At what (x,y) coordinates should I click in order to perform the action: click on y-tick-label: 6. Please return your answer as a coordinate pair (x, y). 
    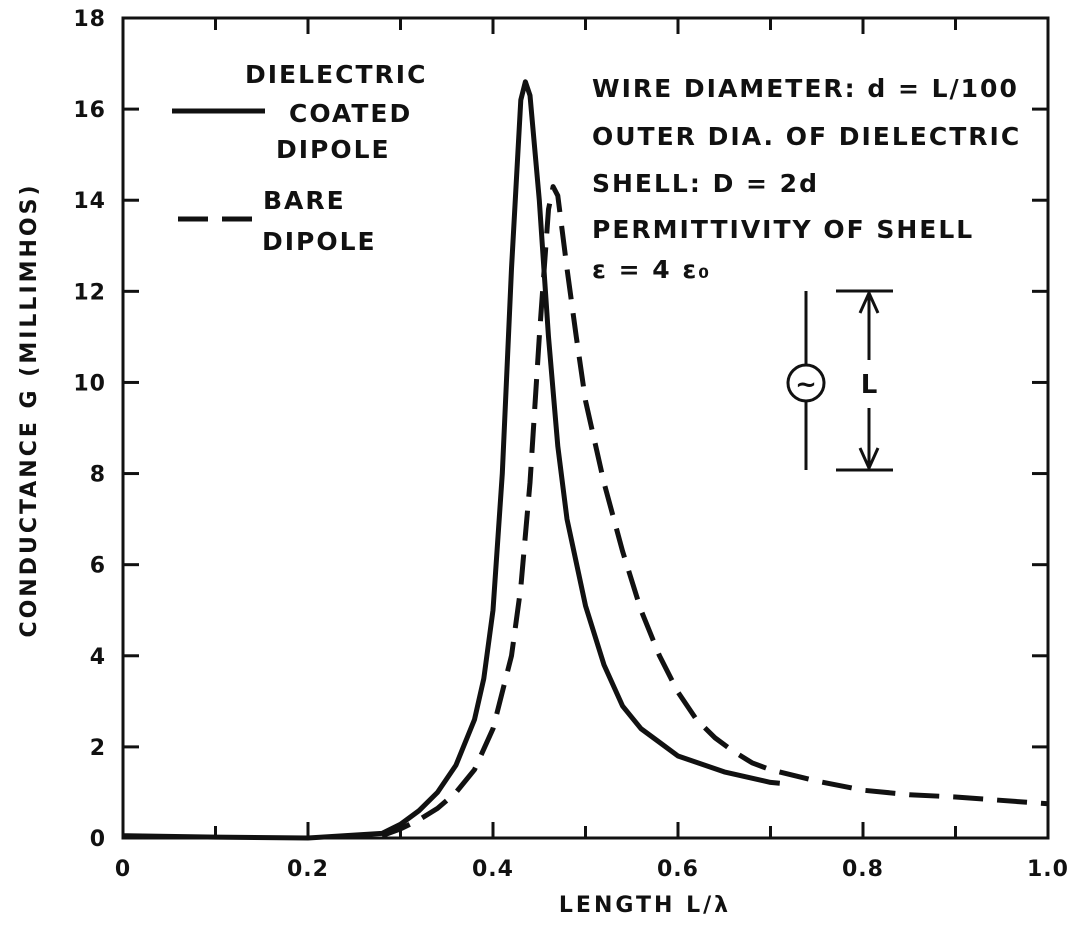
    Looking at the image, I should click on (98, 566).